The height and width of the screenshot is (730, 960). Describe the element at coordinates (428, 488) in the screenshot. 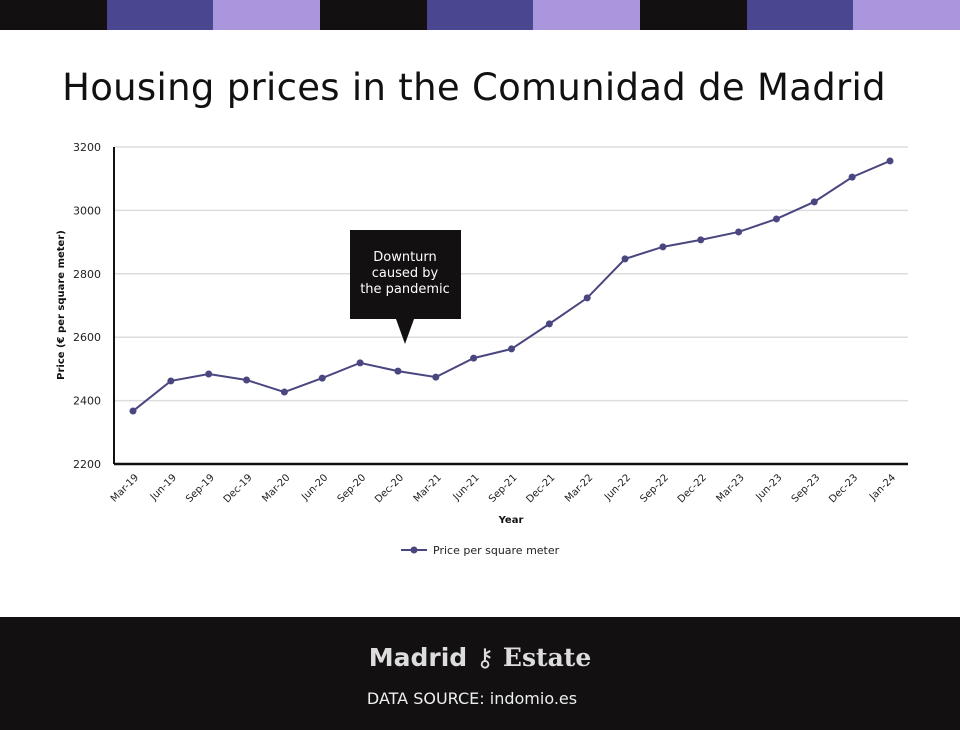

I see `x-tick-label: Mar-21` at that location.